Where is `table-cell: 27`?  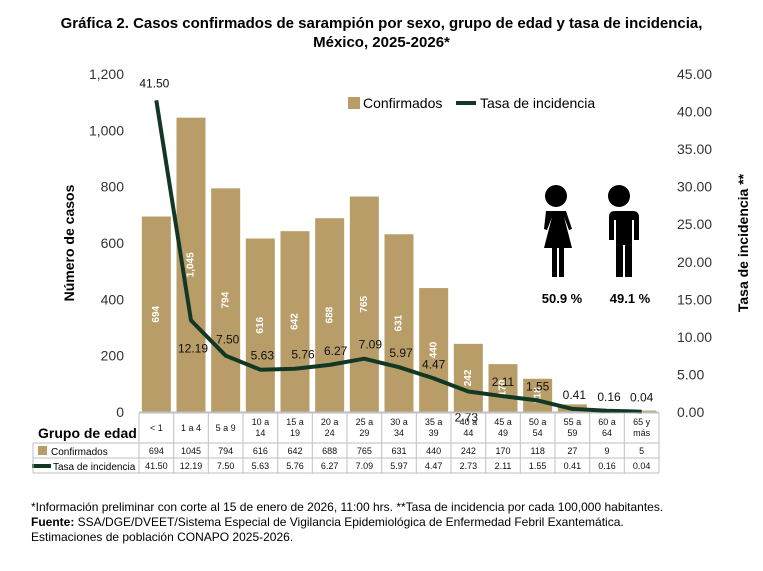
table-cell: 27 is located at coordinates (572, 451).